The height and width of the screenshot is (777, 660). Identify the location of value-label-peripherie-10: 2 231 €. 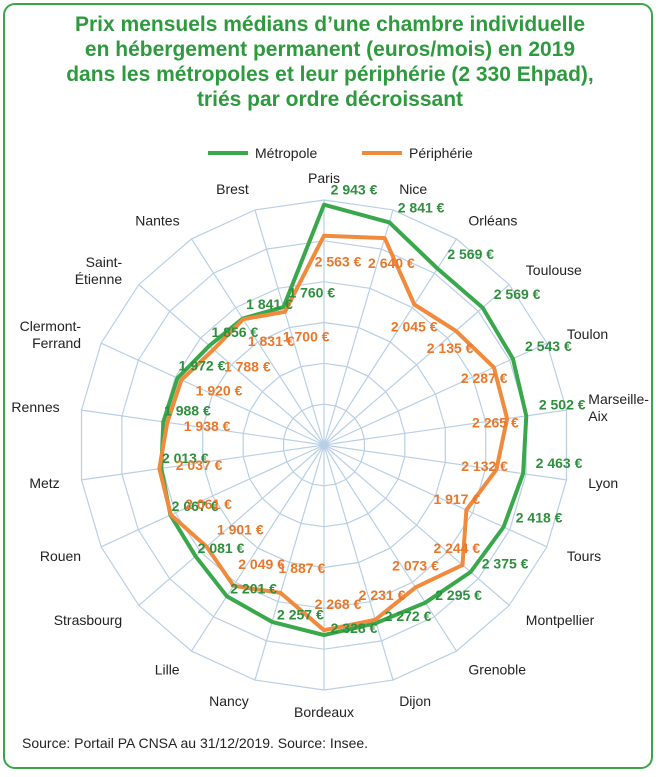
(382, 595).